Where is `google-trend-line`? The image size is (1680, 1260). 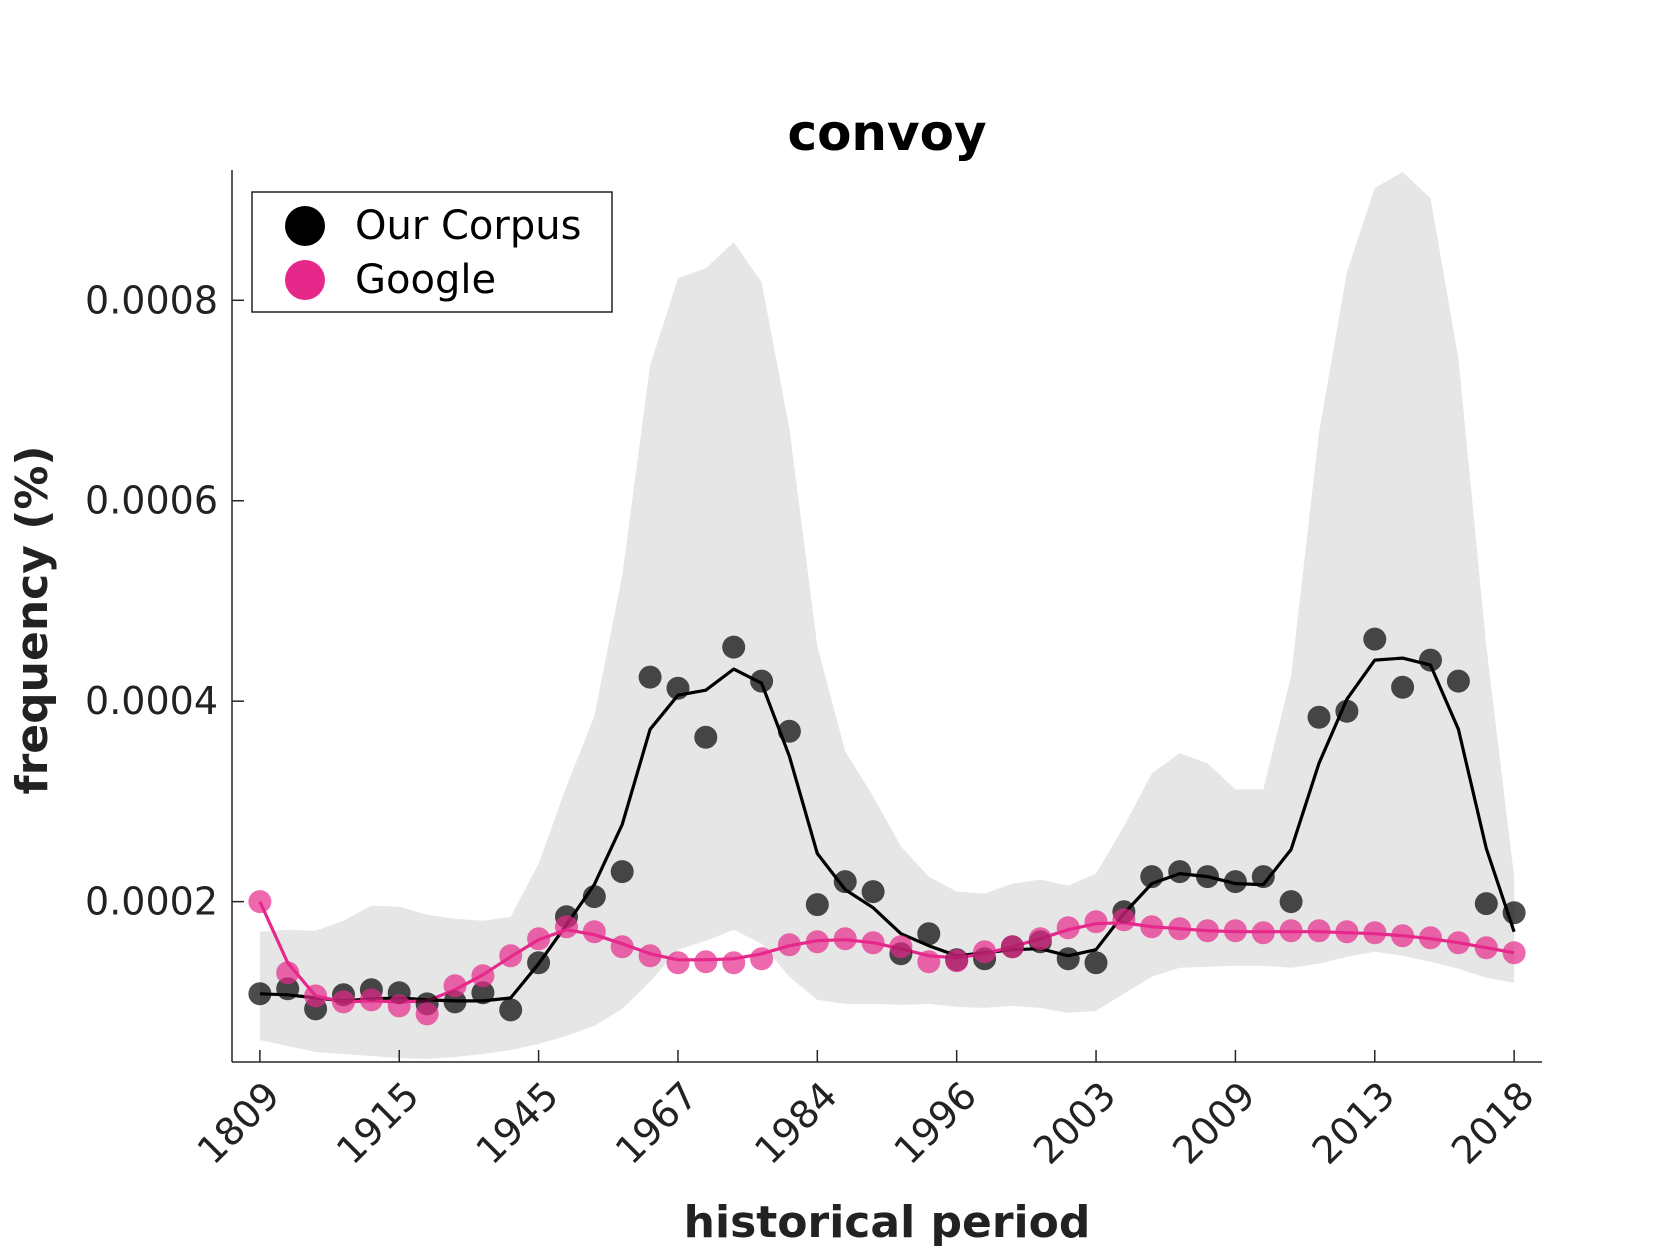 google-trend-line is located at coordinates (886, 952).